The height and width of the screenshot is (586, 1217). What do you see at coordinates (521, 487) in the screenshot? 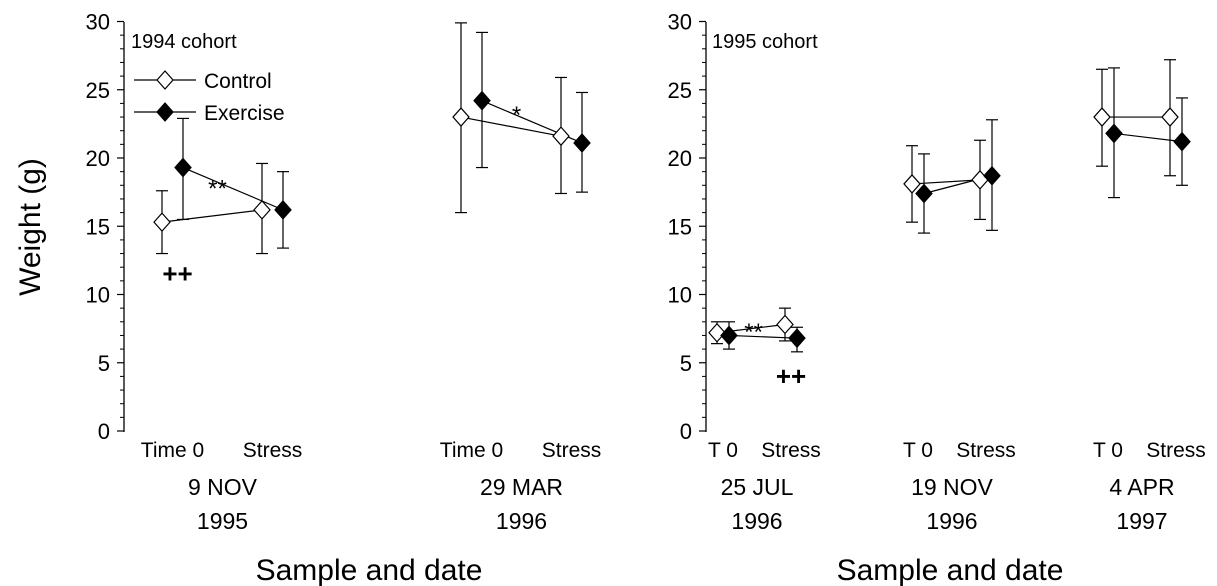
I see `x-date-label: 29 MAR` at bounding box center [521, 487].